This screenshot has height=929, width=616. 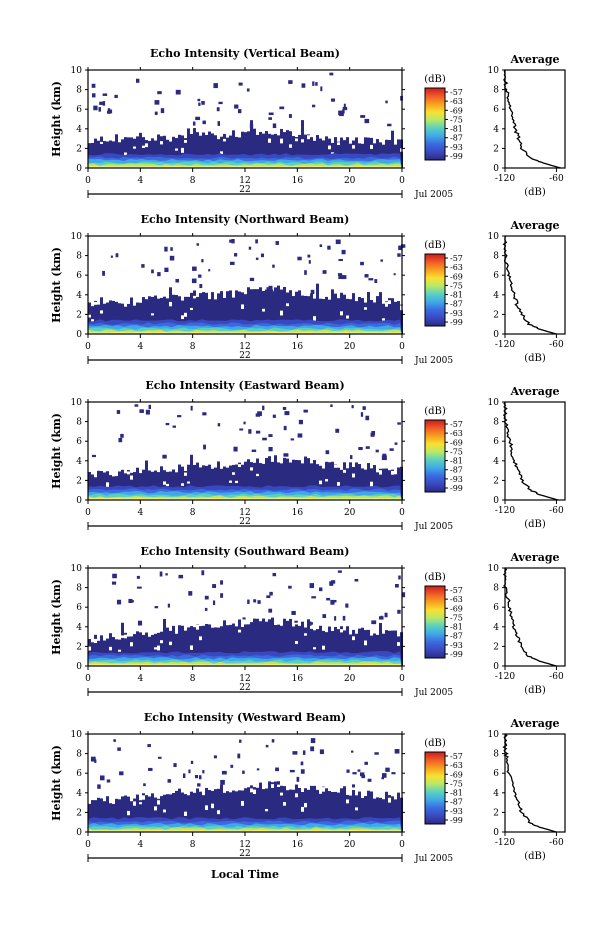 I want to click on x-tick-label: 8, so click(x=193, y=181).